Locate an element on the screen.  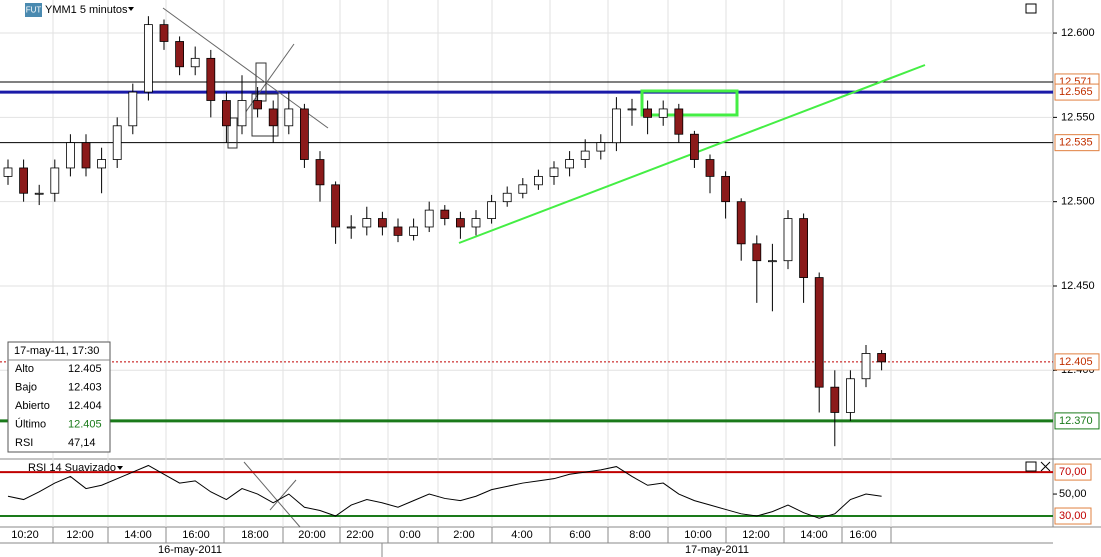
rsi-line is located at coordinates (444, 491).